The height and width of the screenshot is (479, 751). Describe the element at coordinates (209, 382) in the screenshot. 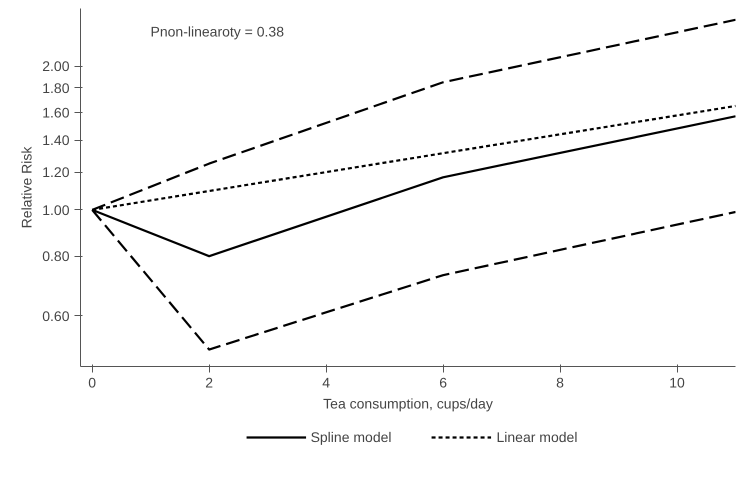

I see `x-tick-label: 2` at that location.